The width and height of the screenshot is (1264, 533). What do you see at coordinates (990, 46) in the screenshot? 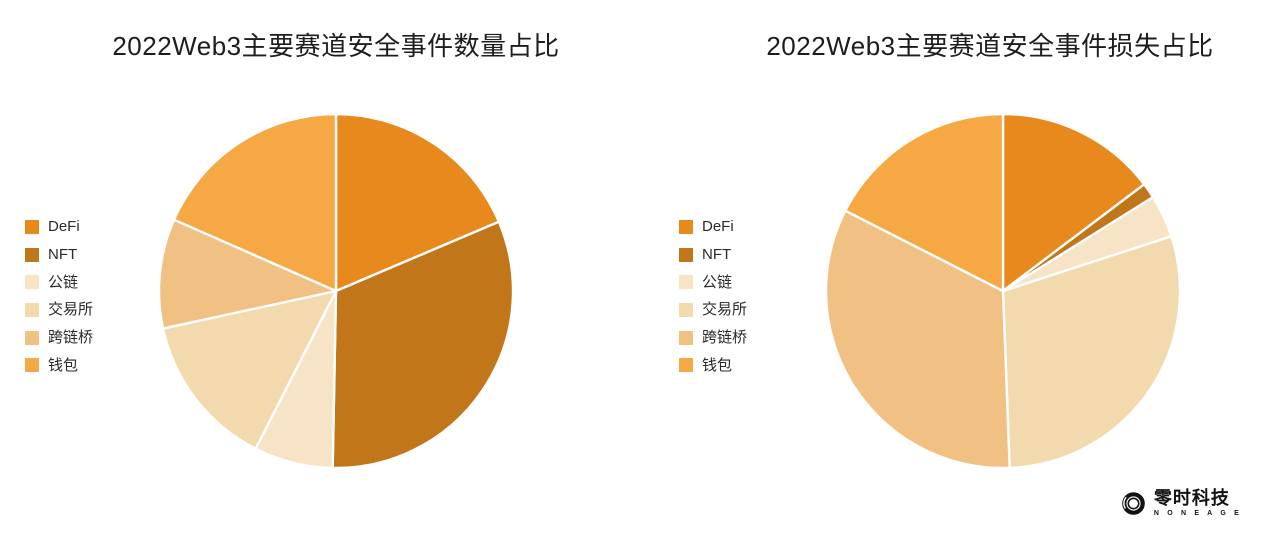
I see `chart-title-incident-loss: 2022Web3主要赛道安全事件损失占比` at bounding box center [990, 46].